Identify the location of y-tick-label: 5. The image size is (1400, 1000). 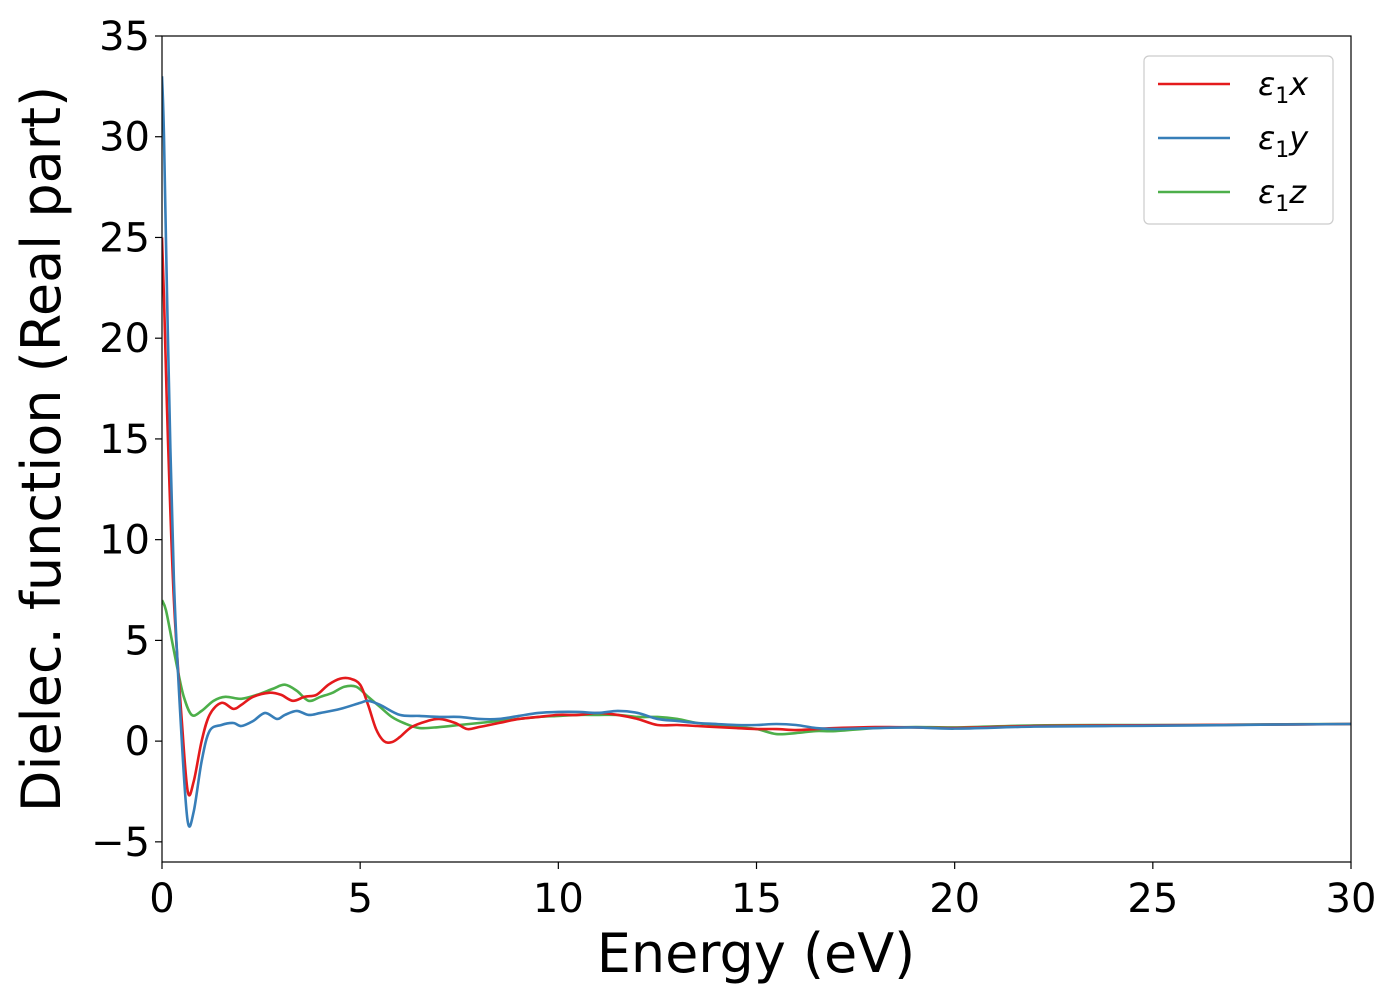
(137, 641).